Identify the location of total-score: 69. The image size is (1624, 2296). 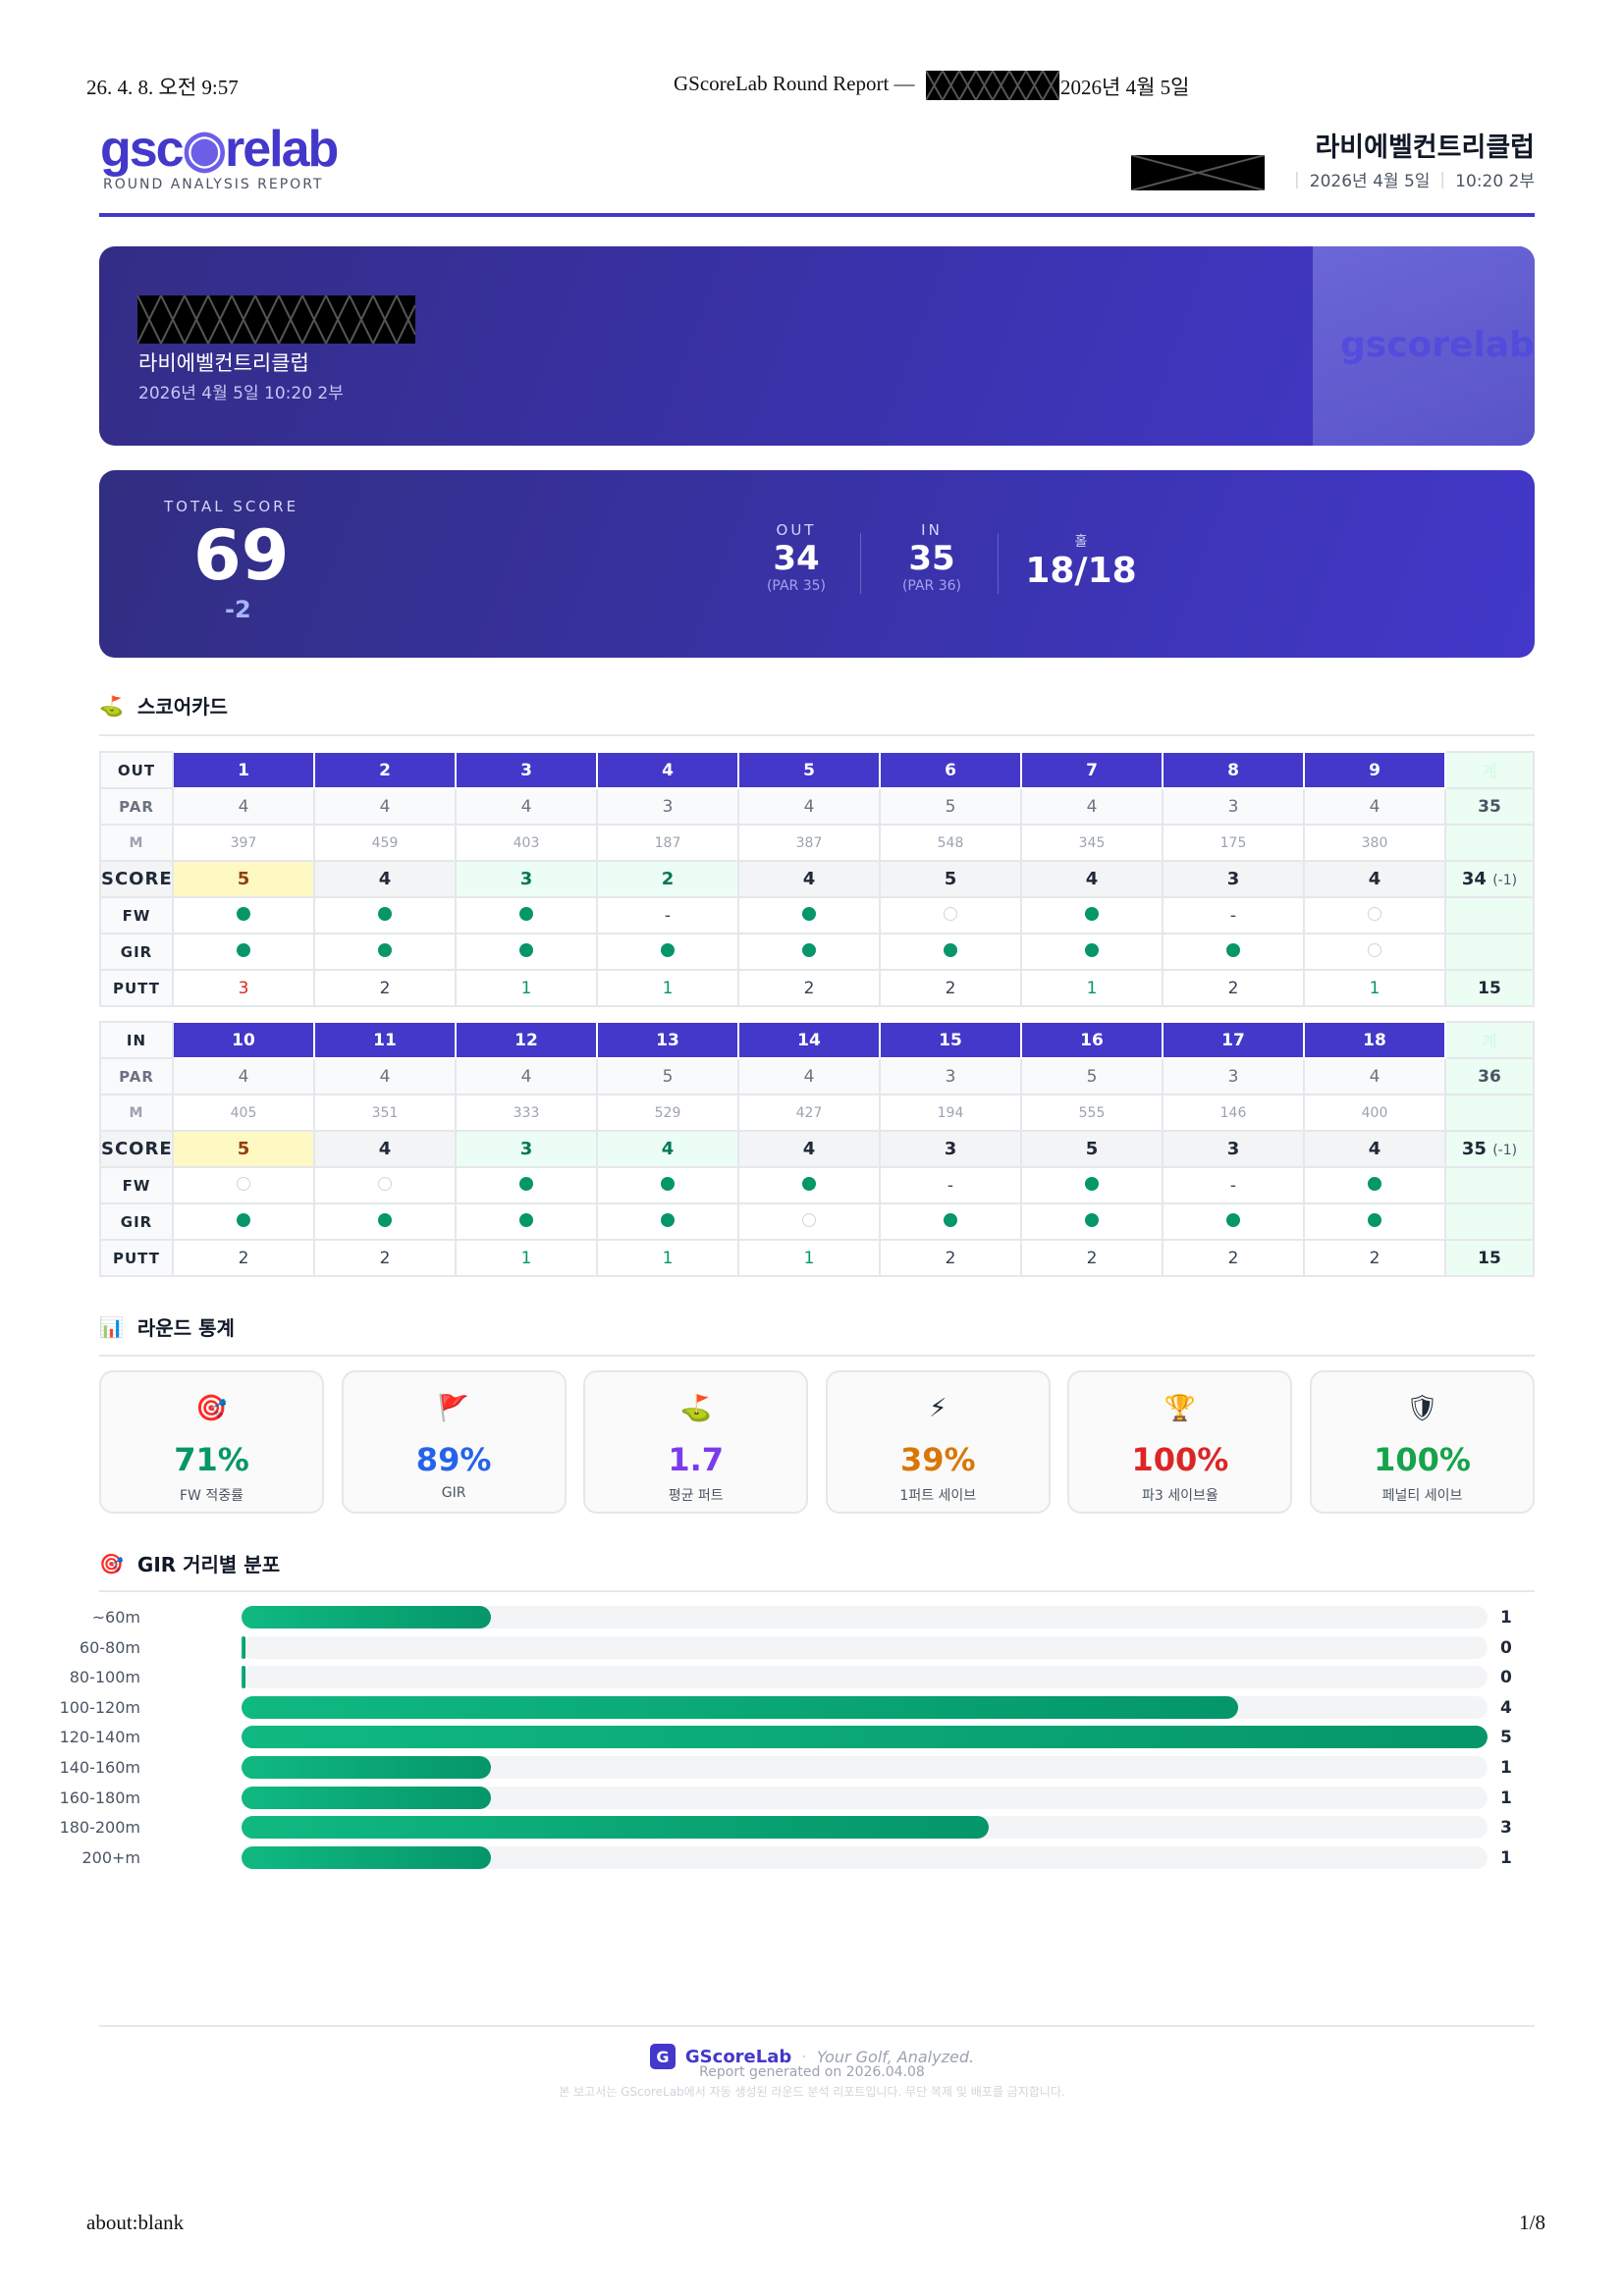
(241, 555).